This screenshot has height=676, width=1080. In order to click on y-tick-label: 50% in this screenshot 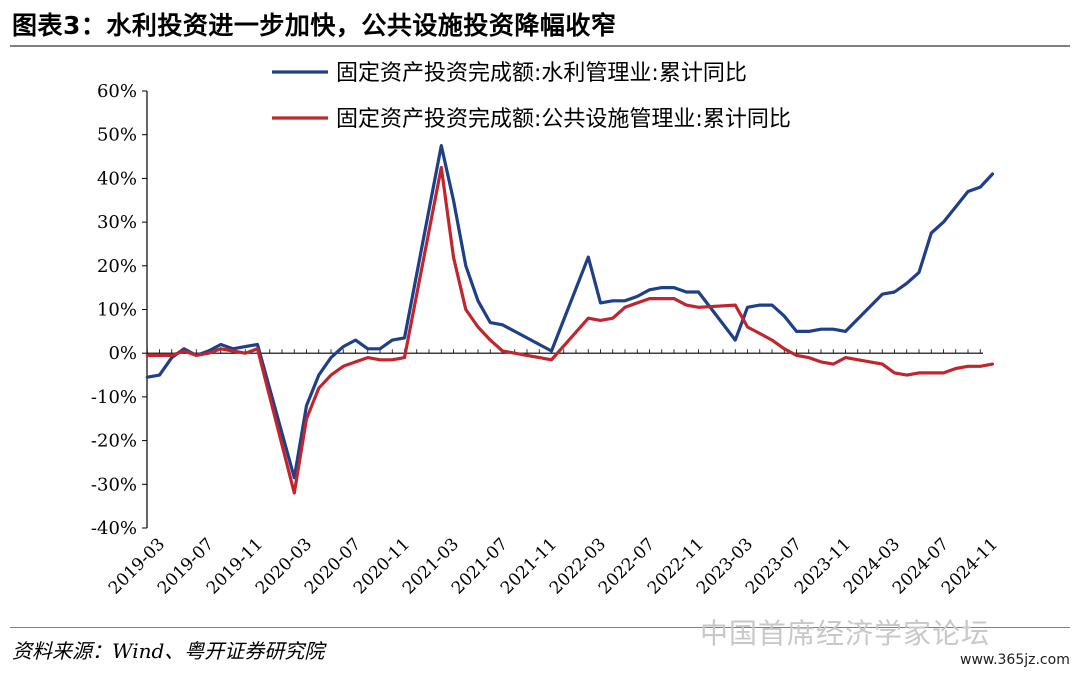, I will do `click(117, 135)`.